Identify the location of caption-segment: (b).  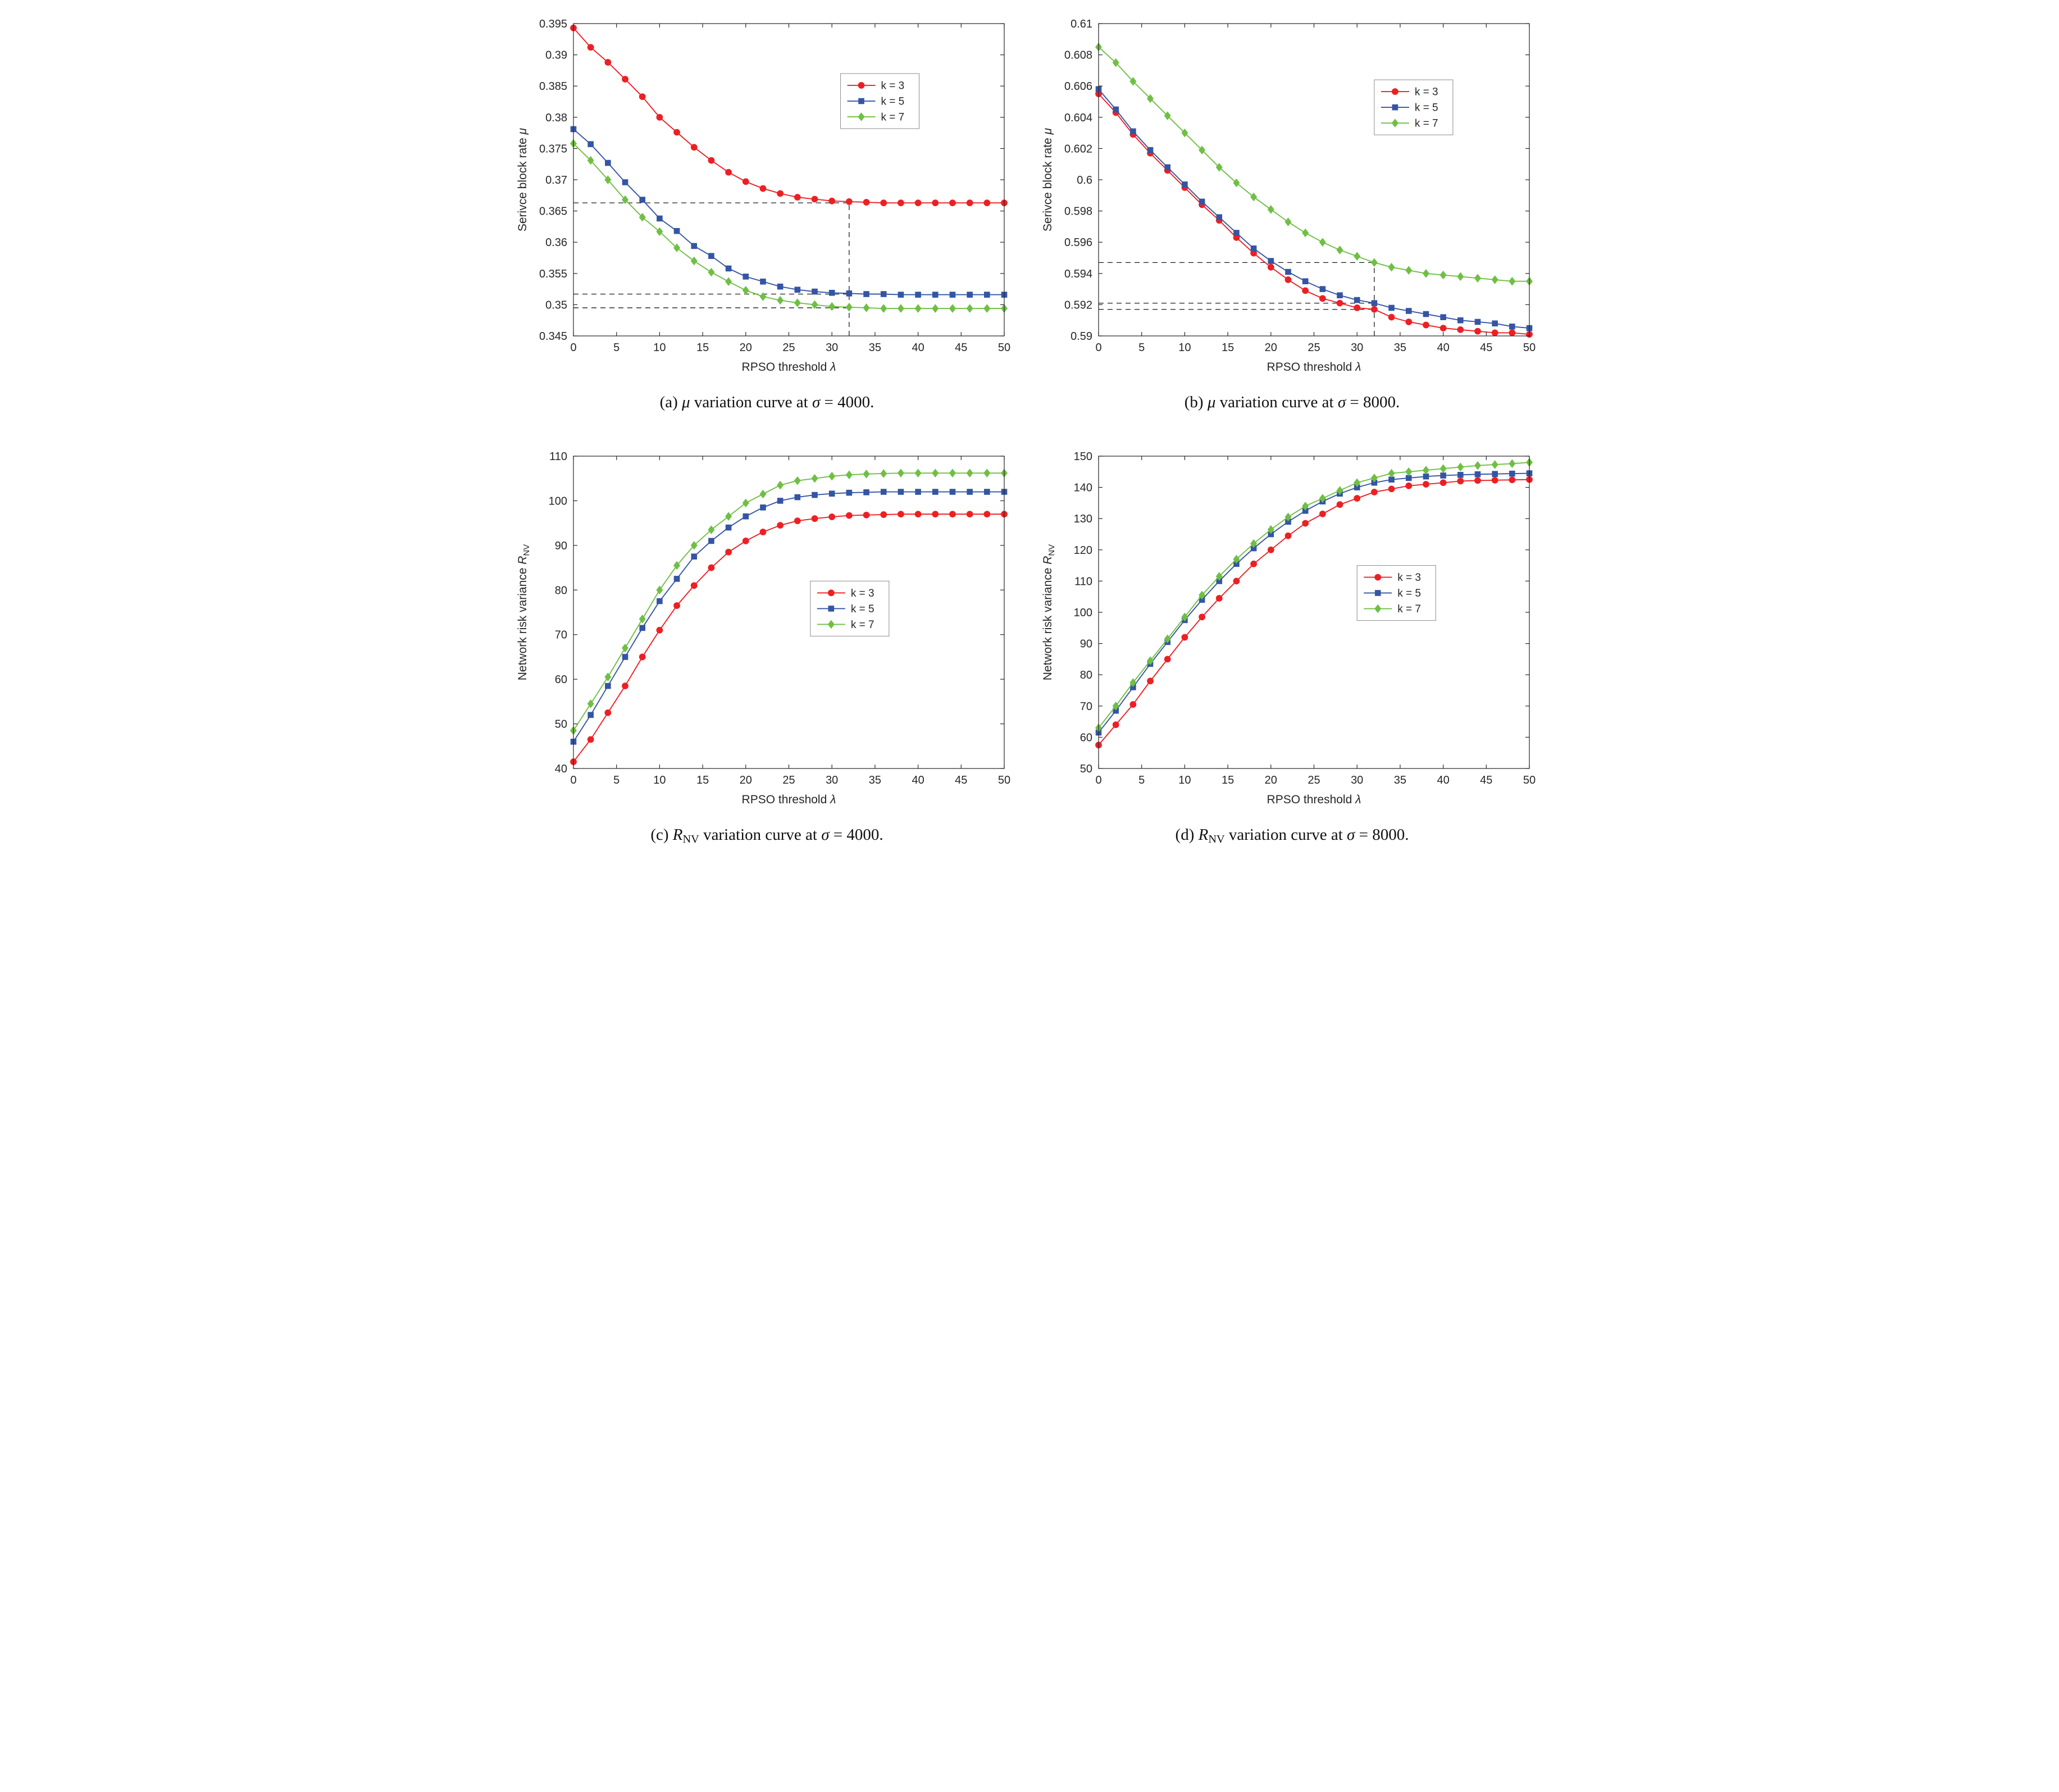
(1196, 402).